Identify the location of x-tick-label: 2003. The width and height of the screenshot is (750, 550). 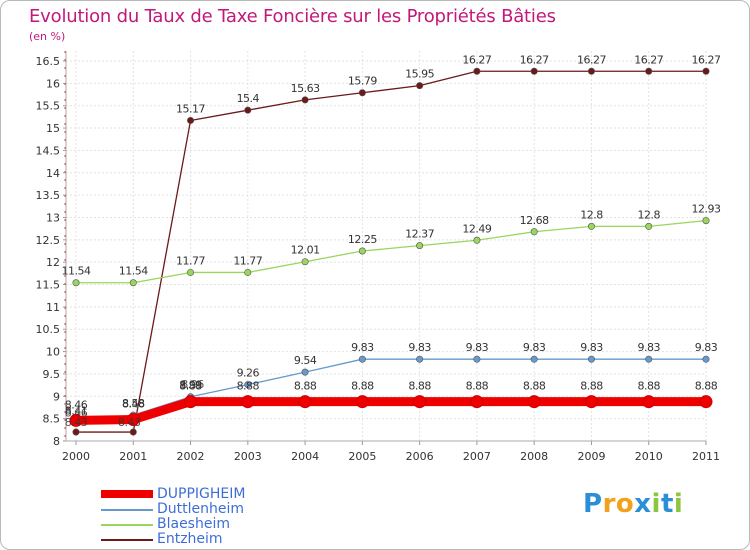
(248, 456).